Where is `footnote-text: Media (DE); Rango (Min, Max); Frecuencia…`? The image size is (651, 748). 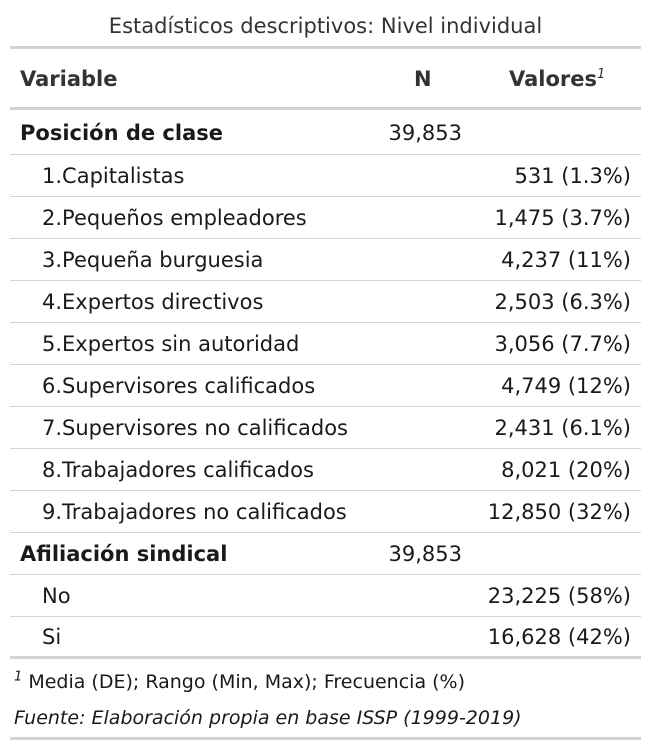
footnote-text: Media (DE); Rango (Min, Max); Frecuencia… is located at coordinates (247, 682).